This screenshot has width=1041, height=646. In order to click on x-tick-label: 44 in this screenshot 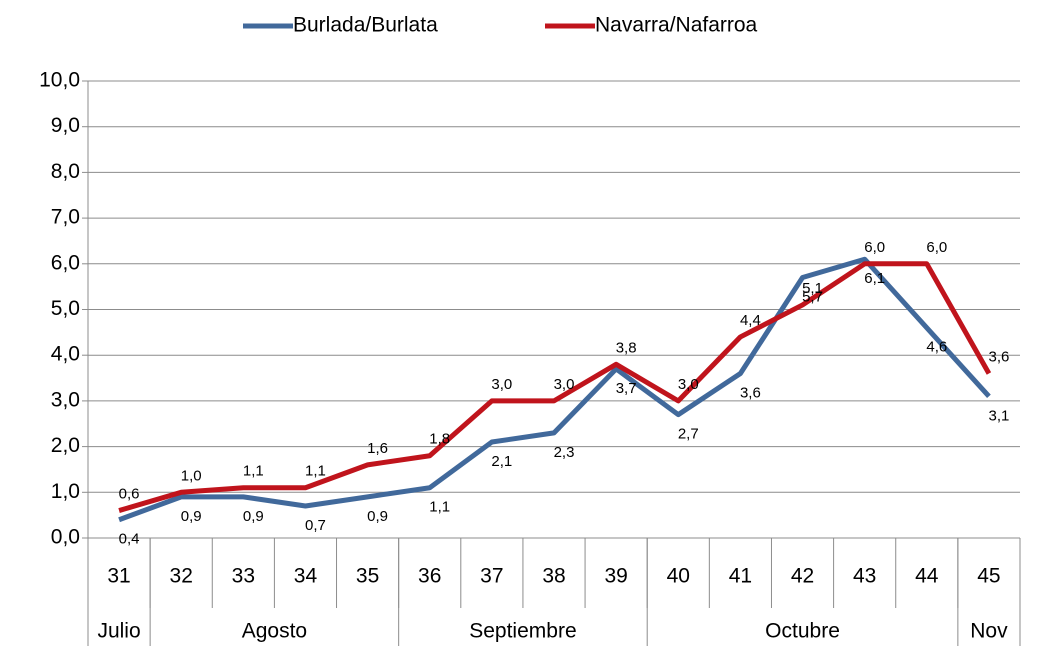, I will do `click(927, 576)`.